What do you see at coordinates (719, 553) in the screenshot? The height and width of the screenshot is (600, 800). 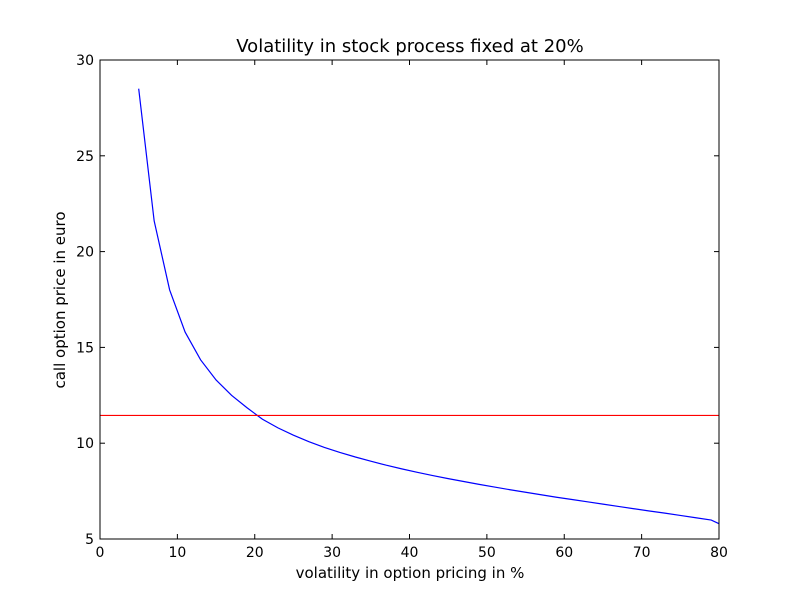 I see `x-tick-label: 80` at bounding box center [719, 553].